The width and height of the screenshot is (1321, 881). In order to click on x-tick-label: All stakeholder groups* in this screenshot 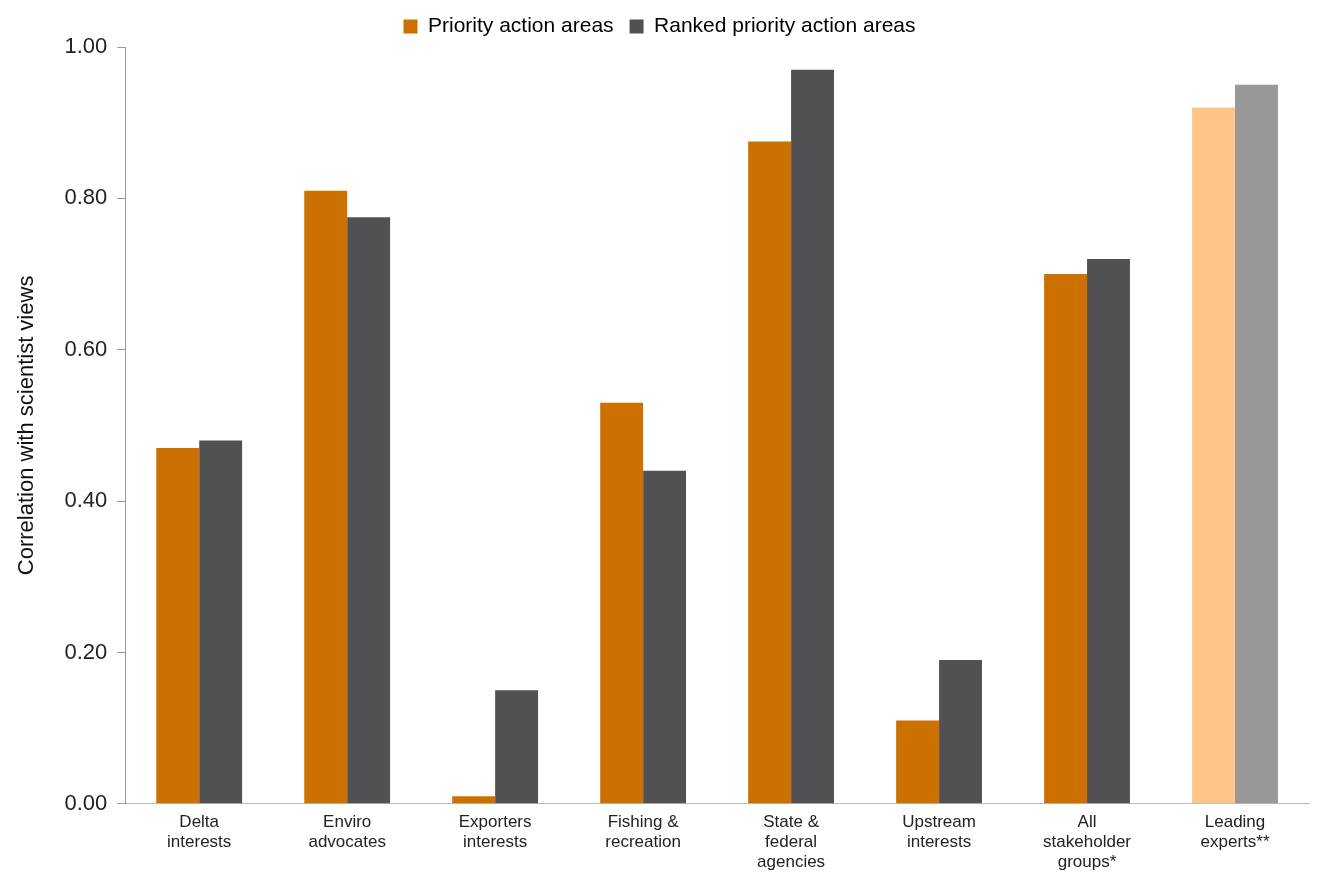, I will do `click(1087, 841)`.